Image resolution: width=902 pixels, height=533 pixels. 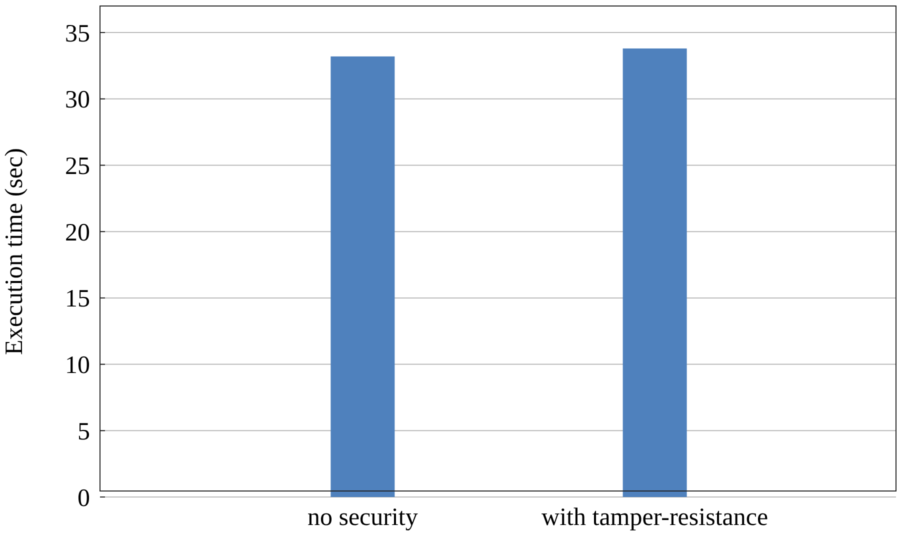 I want to click on x-tick-label: with tamper-resistance, so click(x=655, y=517).